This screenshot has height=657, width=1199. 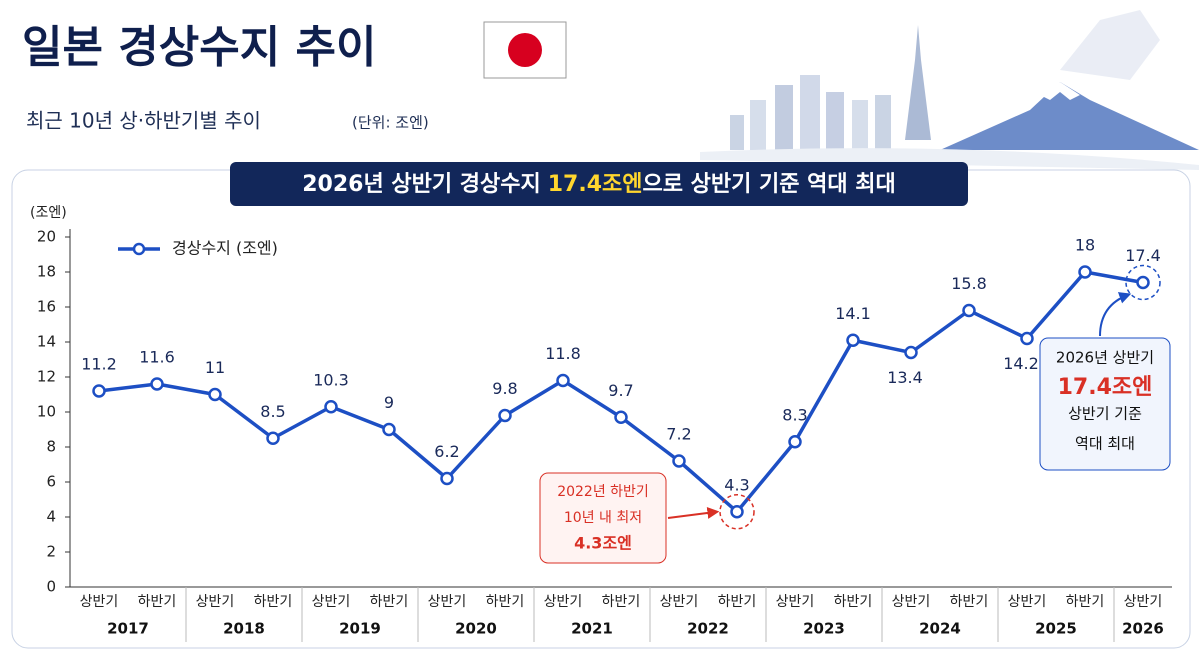 What do you see at coordinates (563, 353) in the screenshot?
I see `data-label: 11.8` at bounding box center [563, 353].